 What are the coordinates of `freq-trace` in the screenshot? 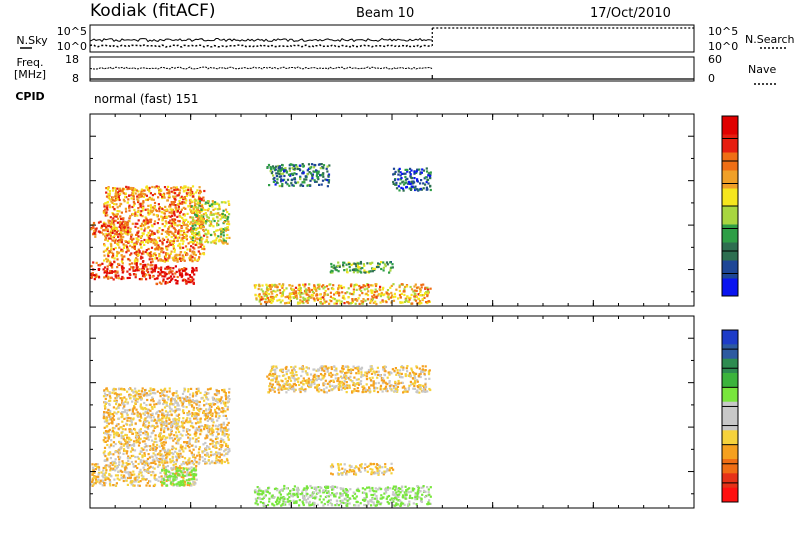 It's located at (261, 68).